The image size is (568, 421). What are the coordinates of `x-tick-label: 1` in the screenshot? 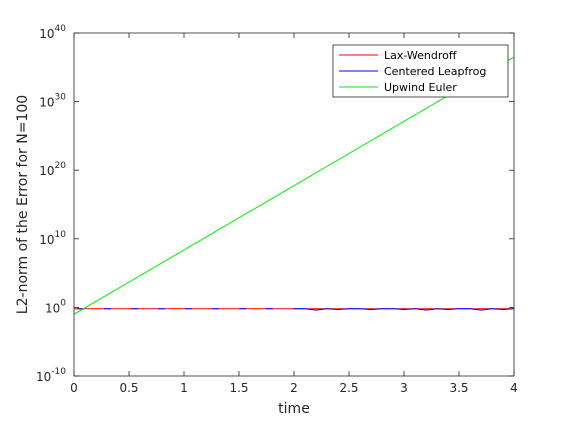 It's located at (184, 388).